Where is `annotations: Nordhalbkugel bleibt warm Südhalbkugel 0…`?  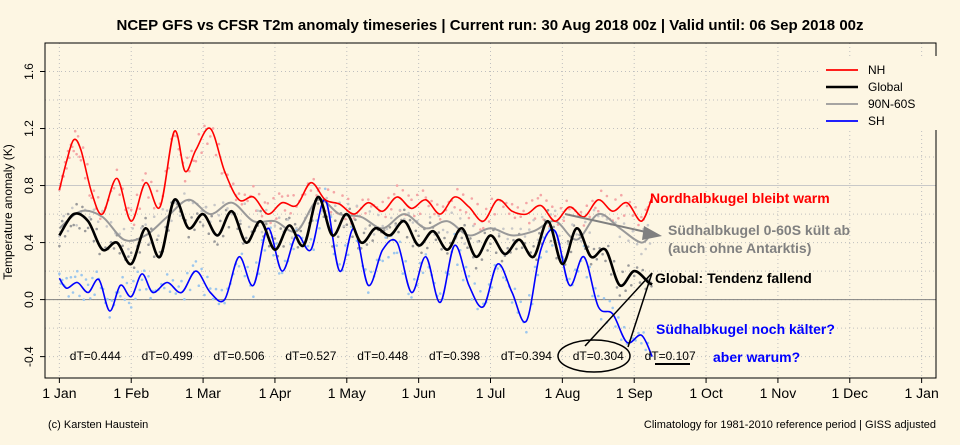 annotations: Nordhalbkugel bleibt warm Südhalbkugel 0… is located at coordinates (703, 281).